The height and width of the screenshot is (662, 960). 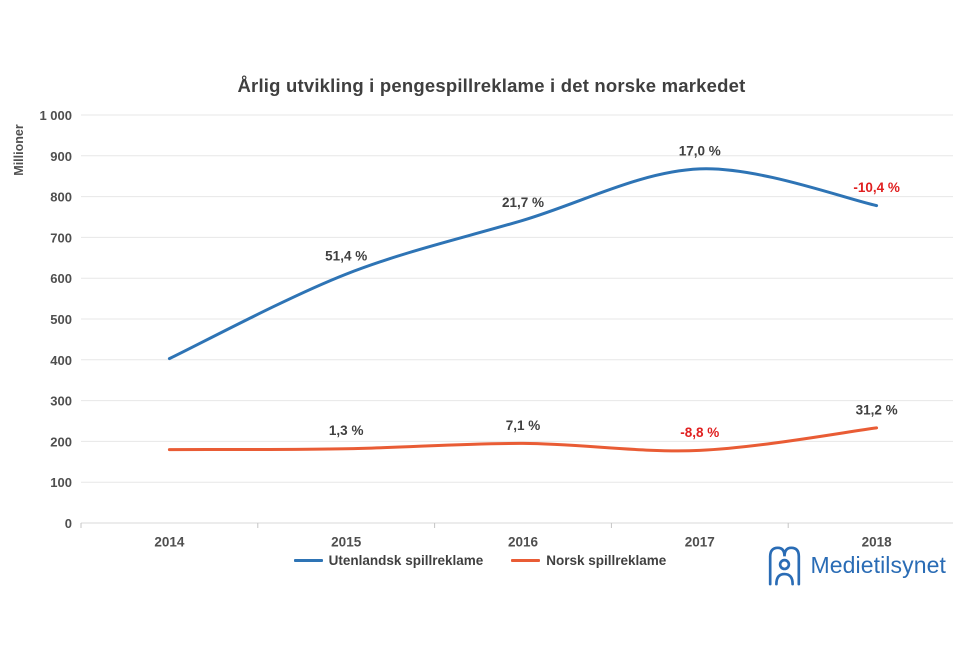 I want to click on medietilsynet-logo: Medietilsynet, so click(x=856, y=565).